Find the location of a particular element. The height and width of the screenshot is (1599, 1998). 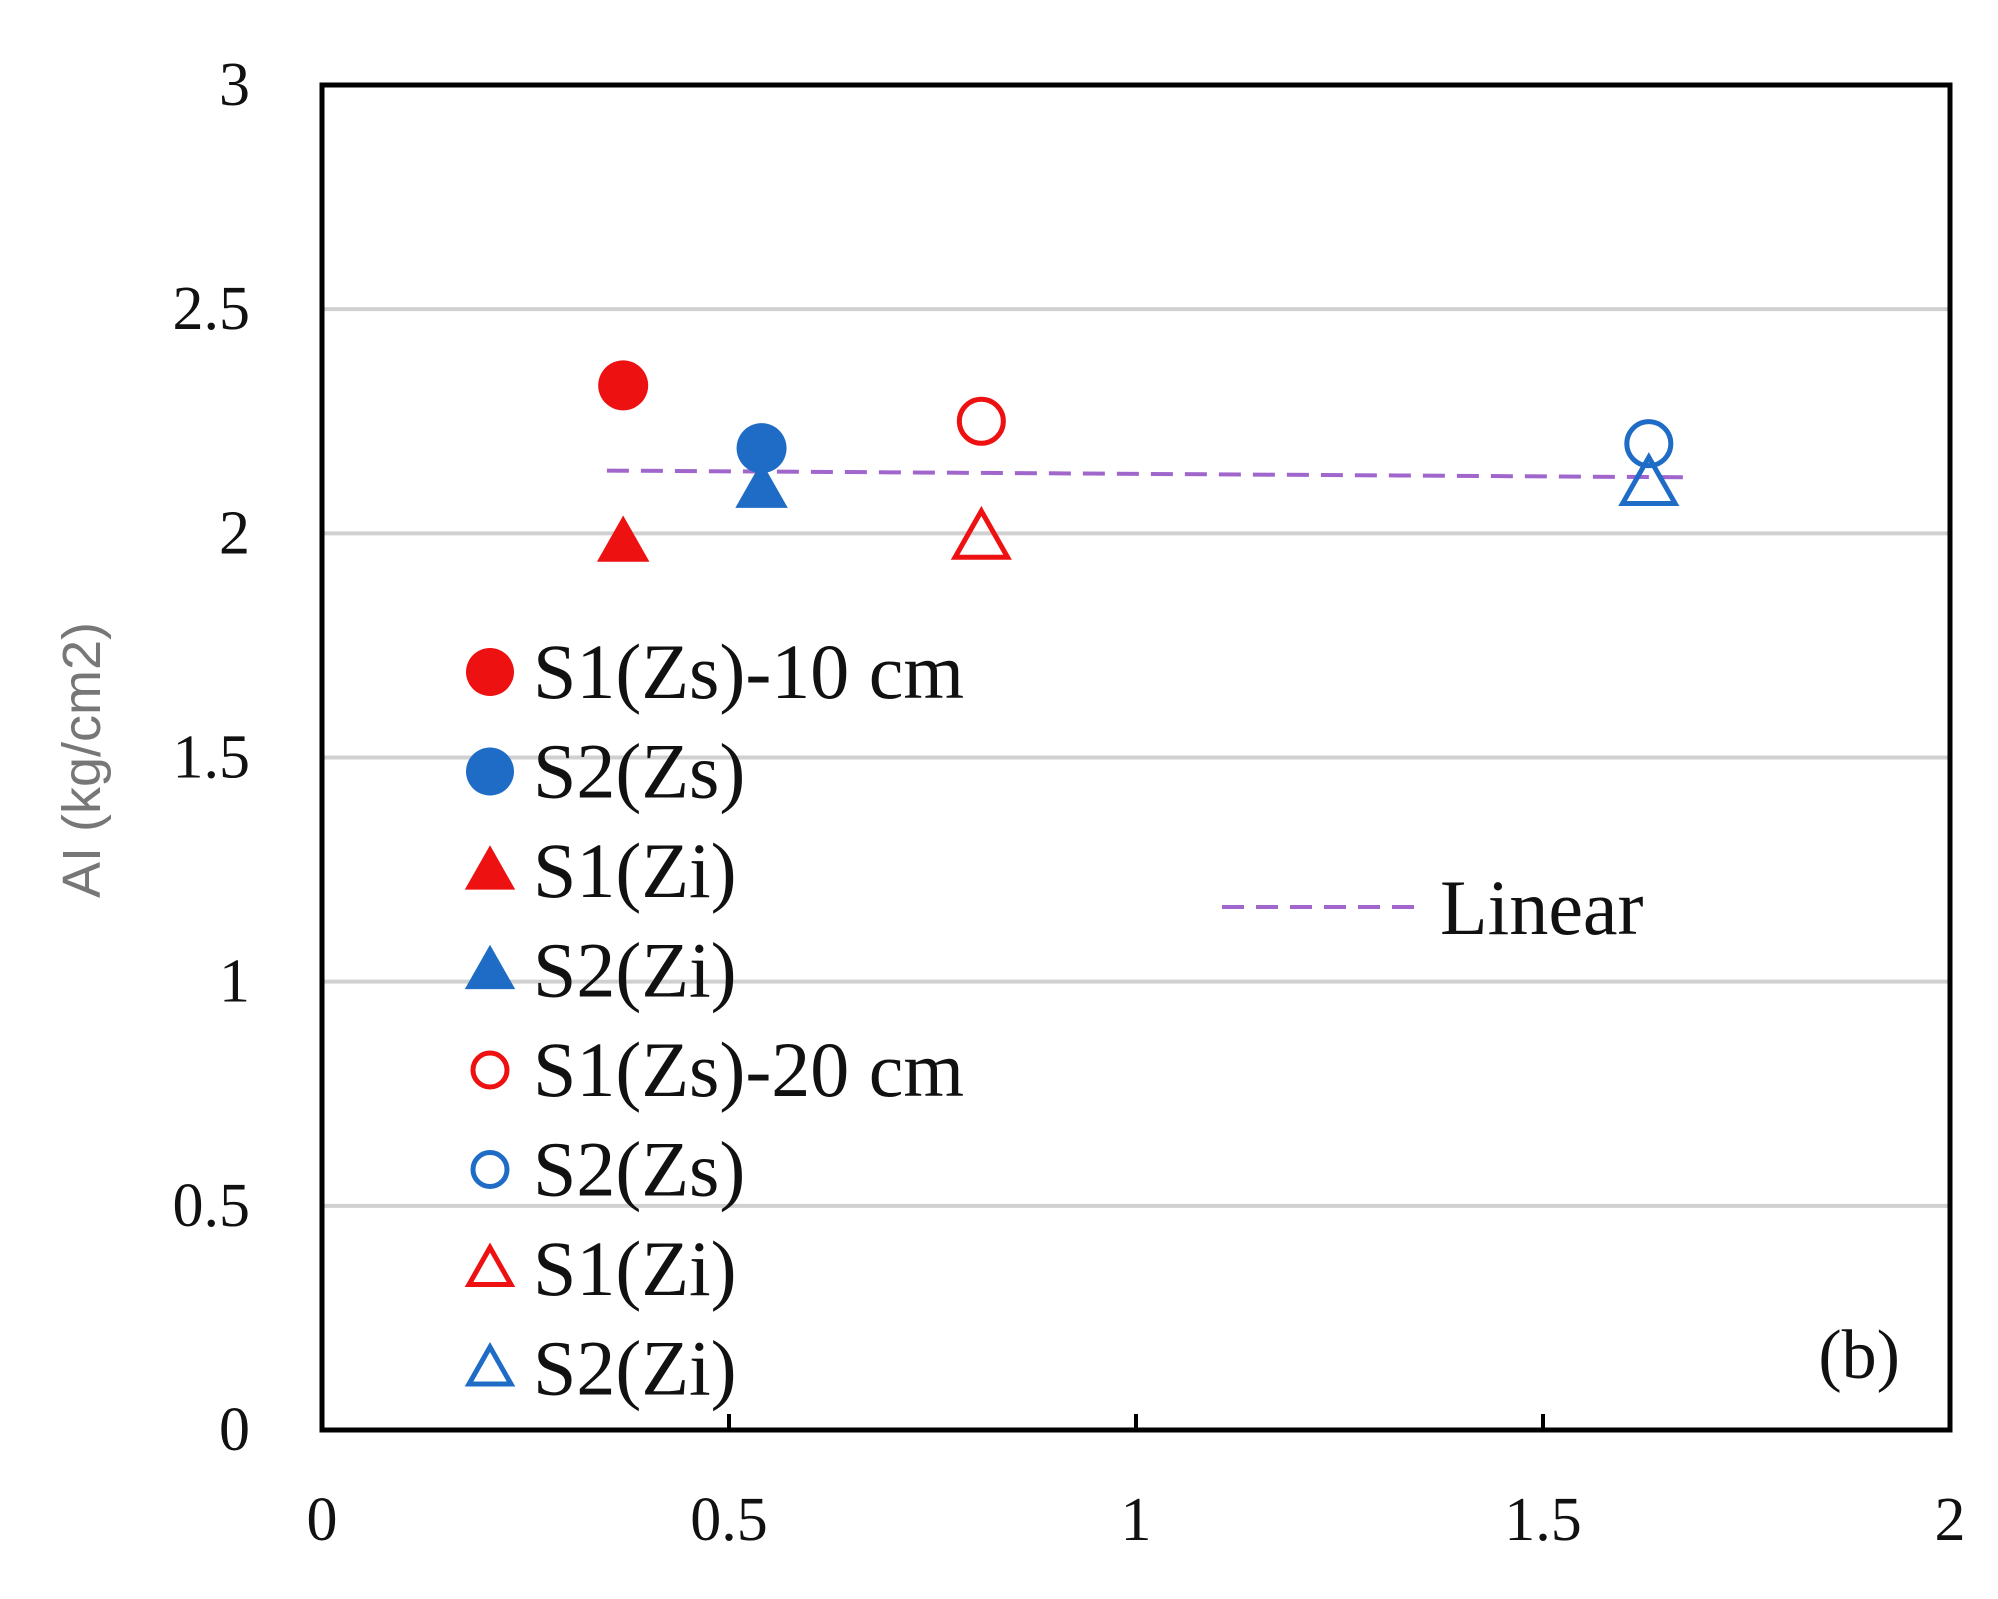

panel-label: (b) is located at coordinates (1859, 1355).